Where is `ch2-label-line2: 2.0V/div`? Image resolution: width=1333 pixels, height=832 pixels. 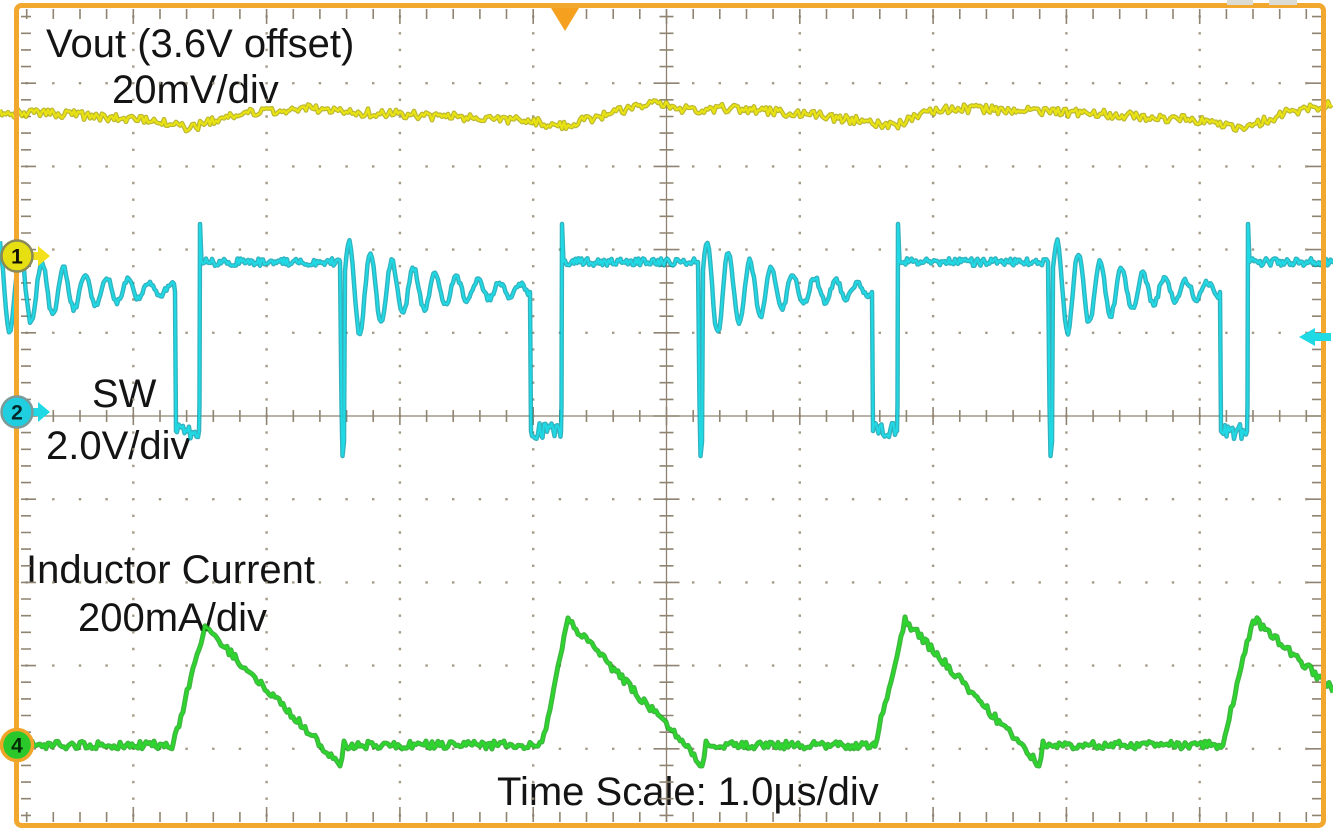
ch2-label-line2: 2.0V/div is located at coordinates (118, 446).